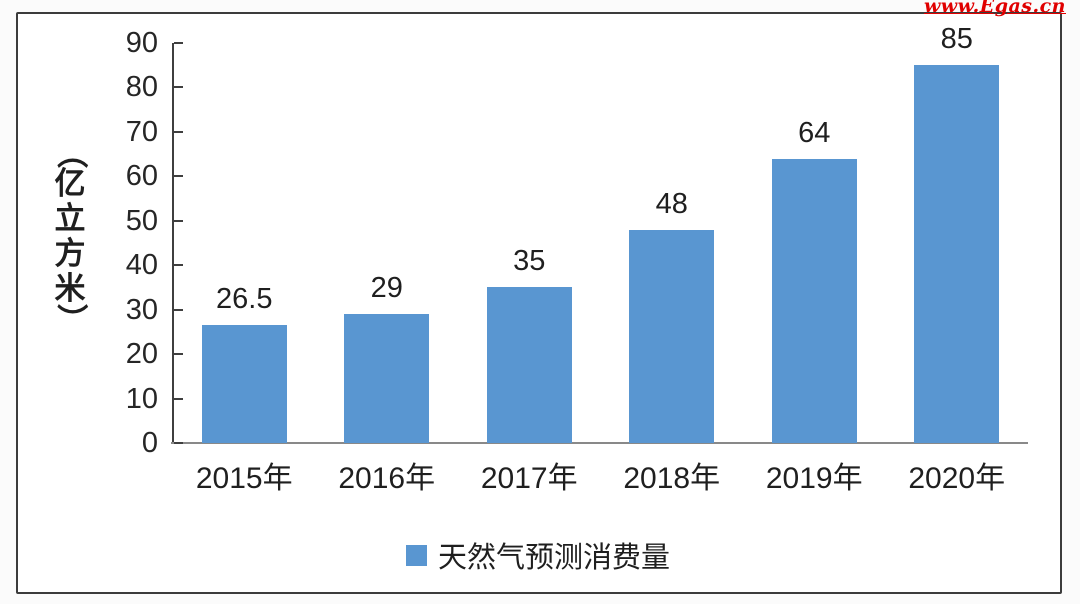 The height and width of the screenshot is (604, 1080). Describe the element at coordinates (529, 478) in the screenshot. I see `x-axis-label: 2017年` at that location.